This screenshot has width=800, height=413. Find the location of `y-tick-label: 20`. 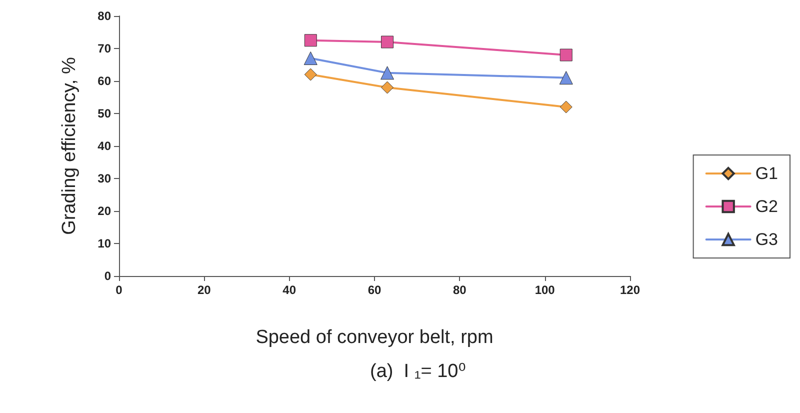

y-tick-label: 20 is located at coordinates (105, 211).